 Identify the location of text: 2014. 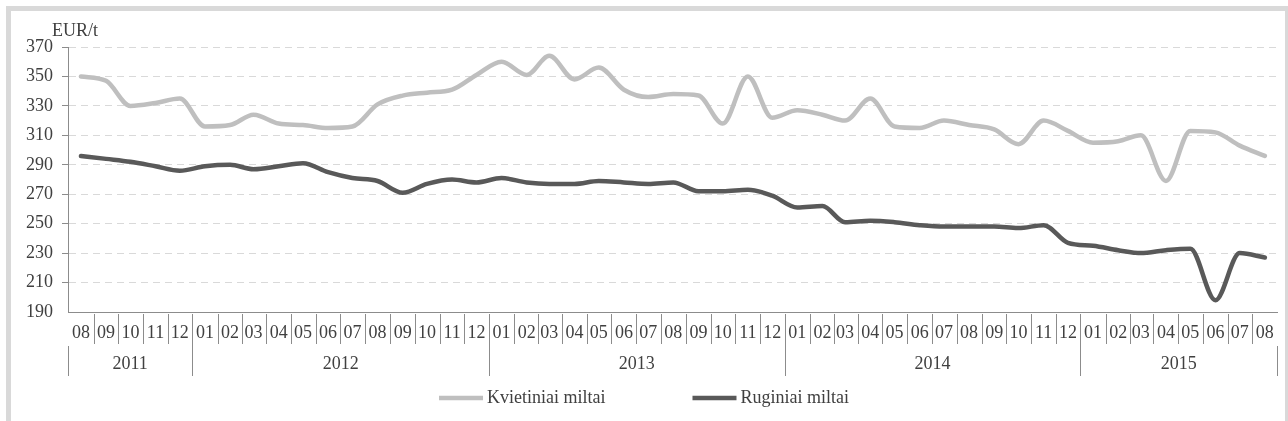
(932, 362).